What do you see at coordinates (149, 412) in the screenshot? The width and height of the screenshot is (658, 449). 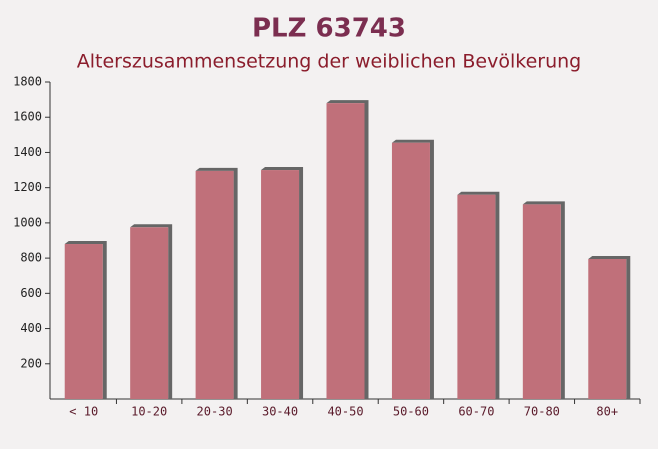 I see `x-tick-label: 10-20` at bounding box center [149, 412].